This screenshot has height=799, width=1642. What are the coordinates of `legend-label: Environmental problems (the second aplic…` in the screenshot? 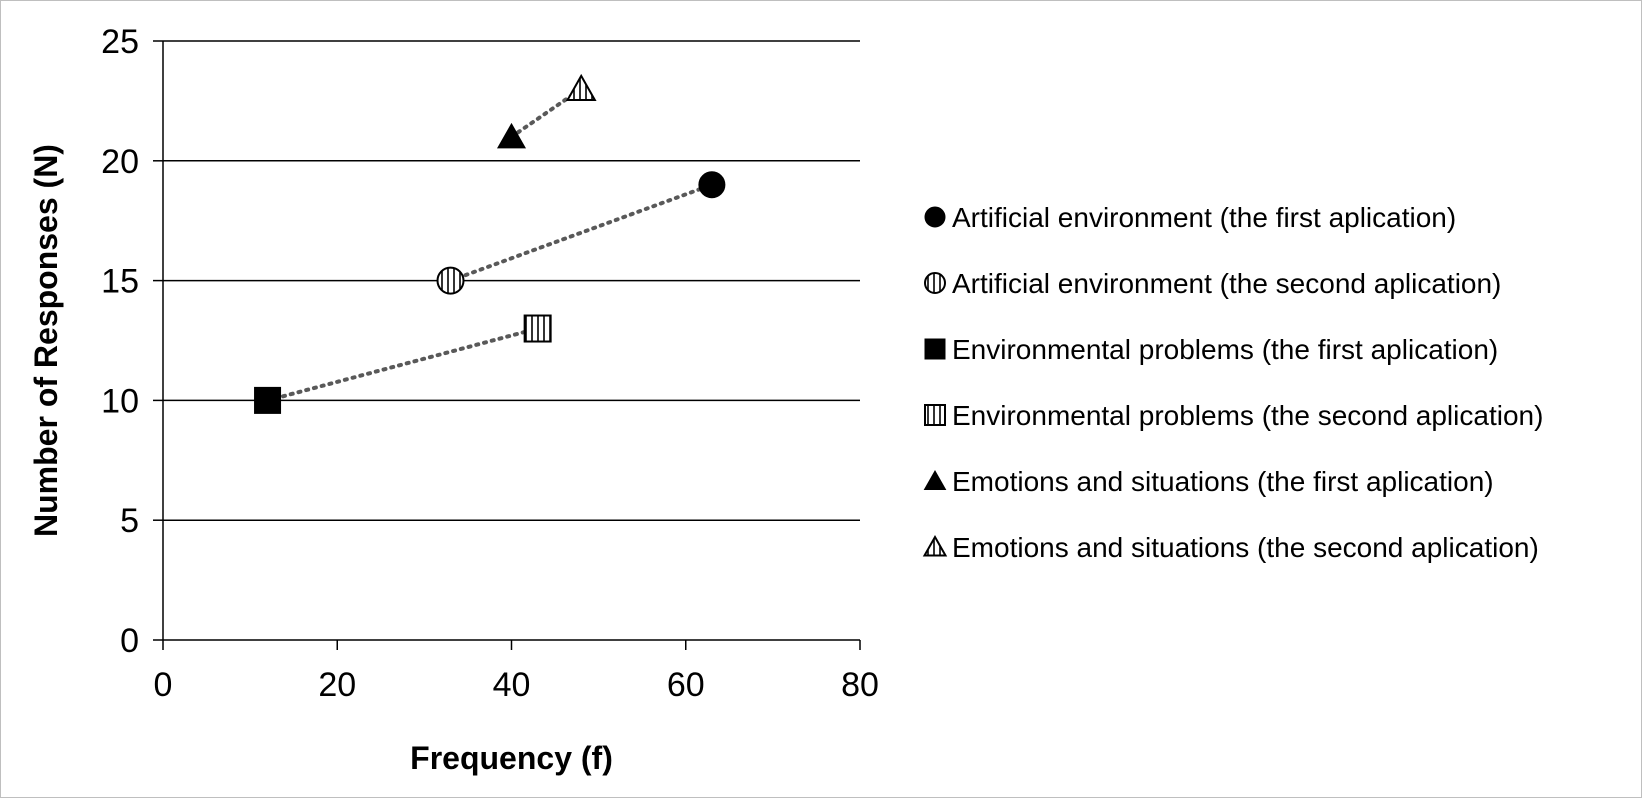 It's located at (1247, 415).